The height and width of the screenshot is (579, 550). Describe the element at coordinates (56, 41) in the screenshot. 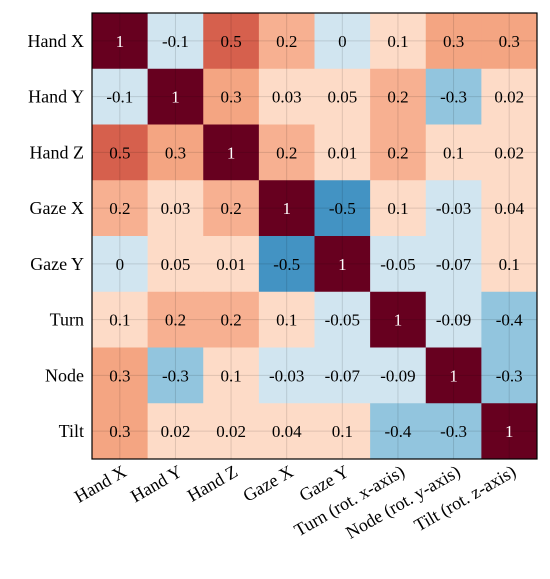

I see `row-tick-label: Hand X` at that location.